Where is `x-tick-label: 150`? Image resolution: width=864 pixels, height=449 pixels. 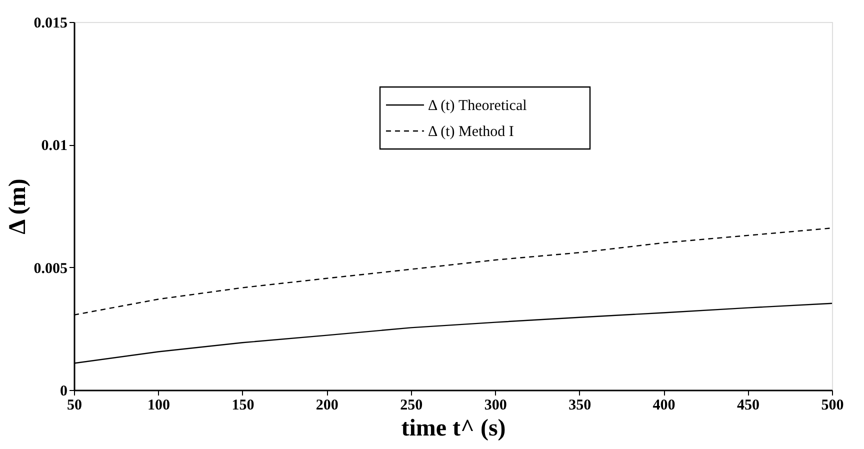 x-tick-label: 150 is located at coordinates (243, 406).